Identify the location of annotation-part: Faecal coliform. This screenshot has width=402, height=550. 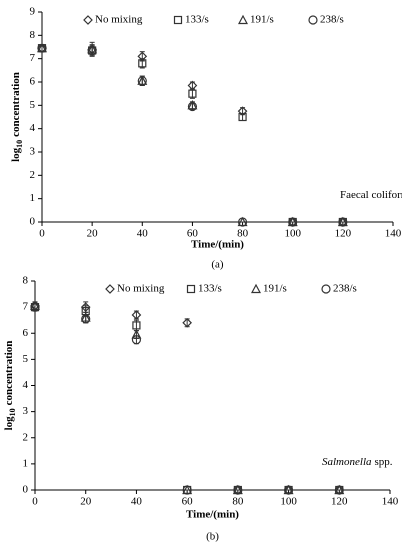
(371, 195).